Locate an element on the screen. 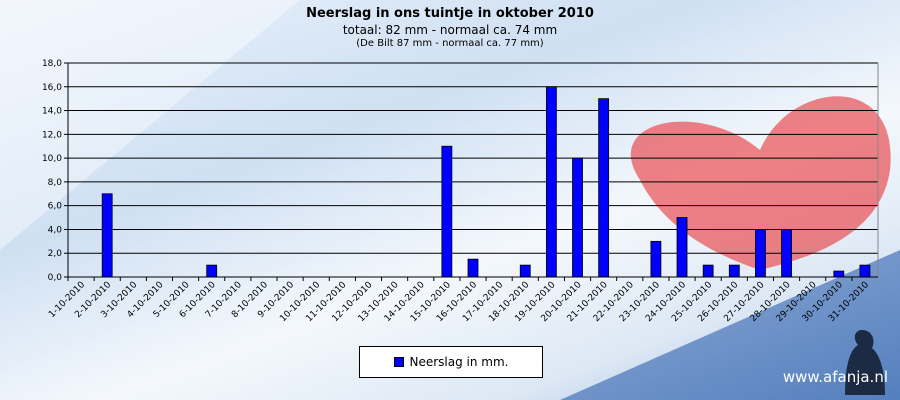 This screenshot has height=400, width=900. y-tick-label: 12,0 is located at coordinates (52, 135).